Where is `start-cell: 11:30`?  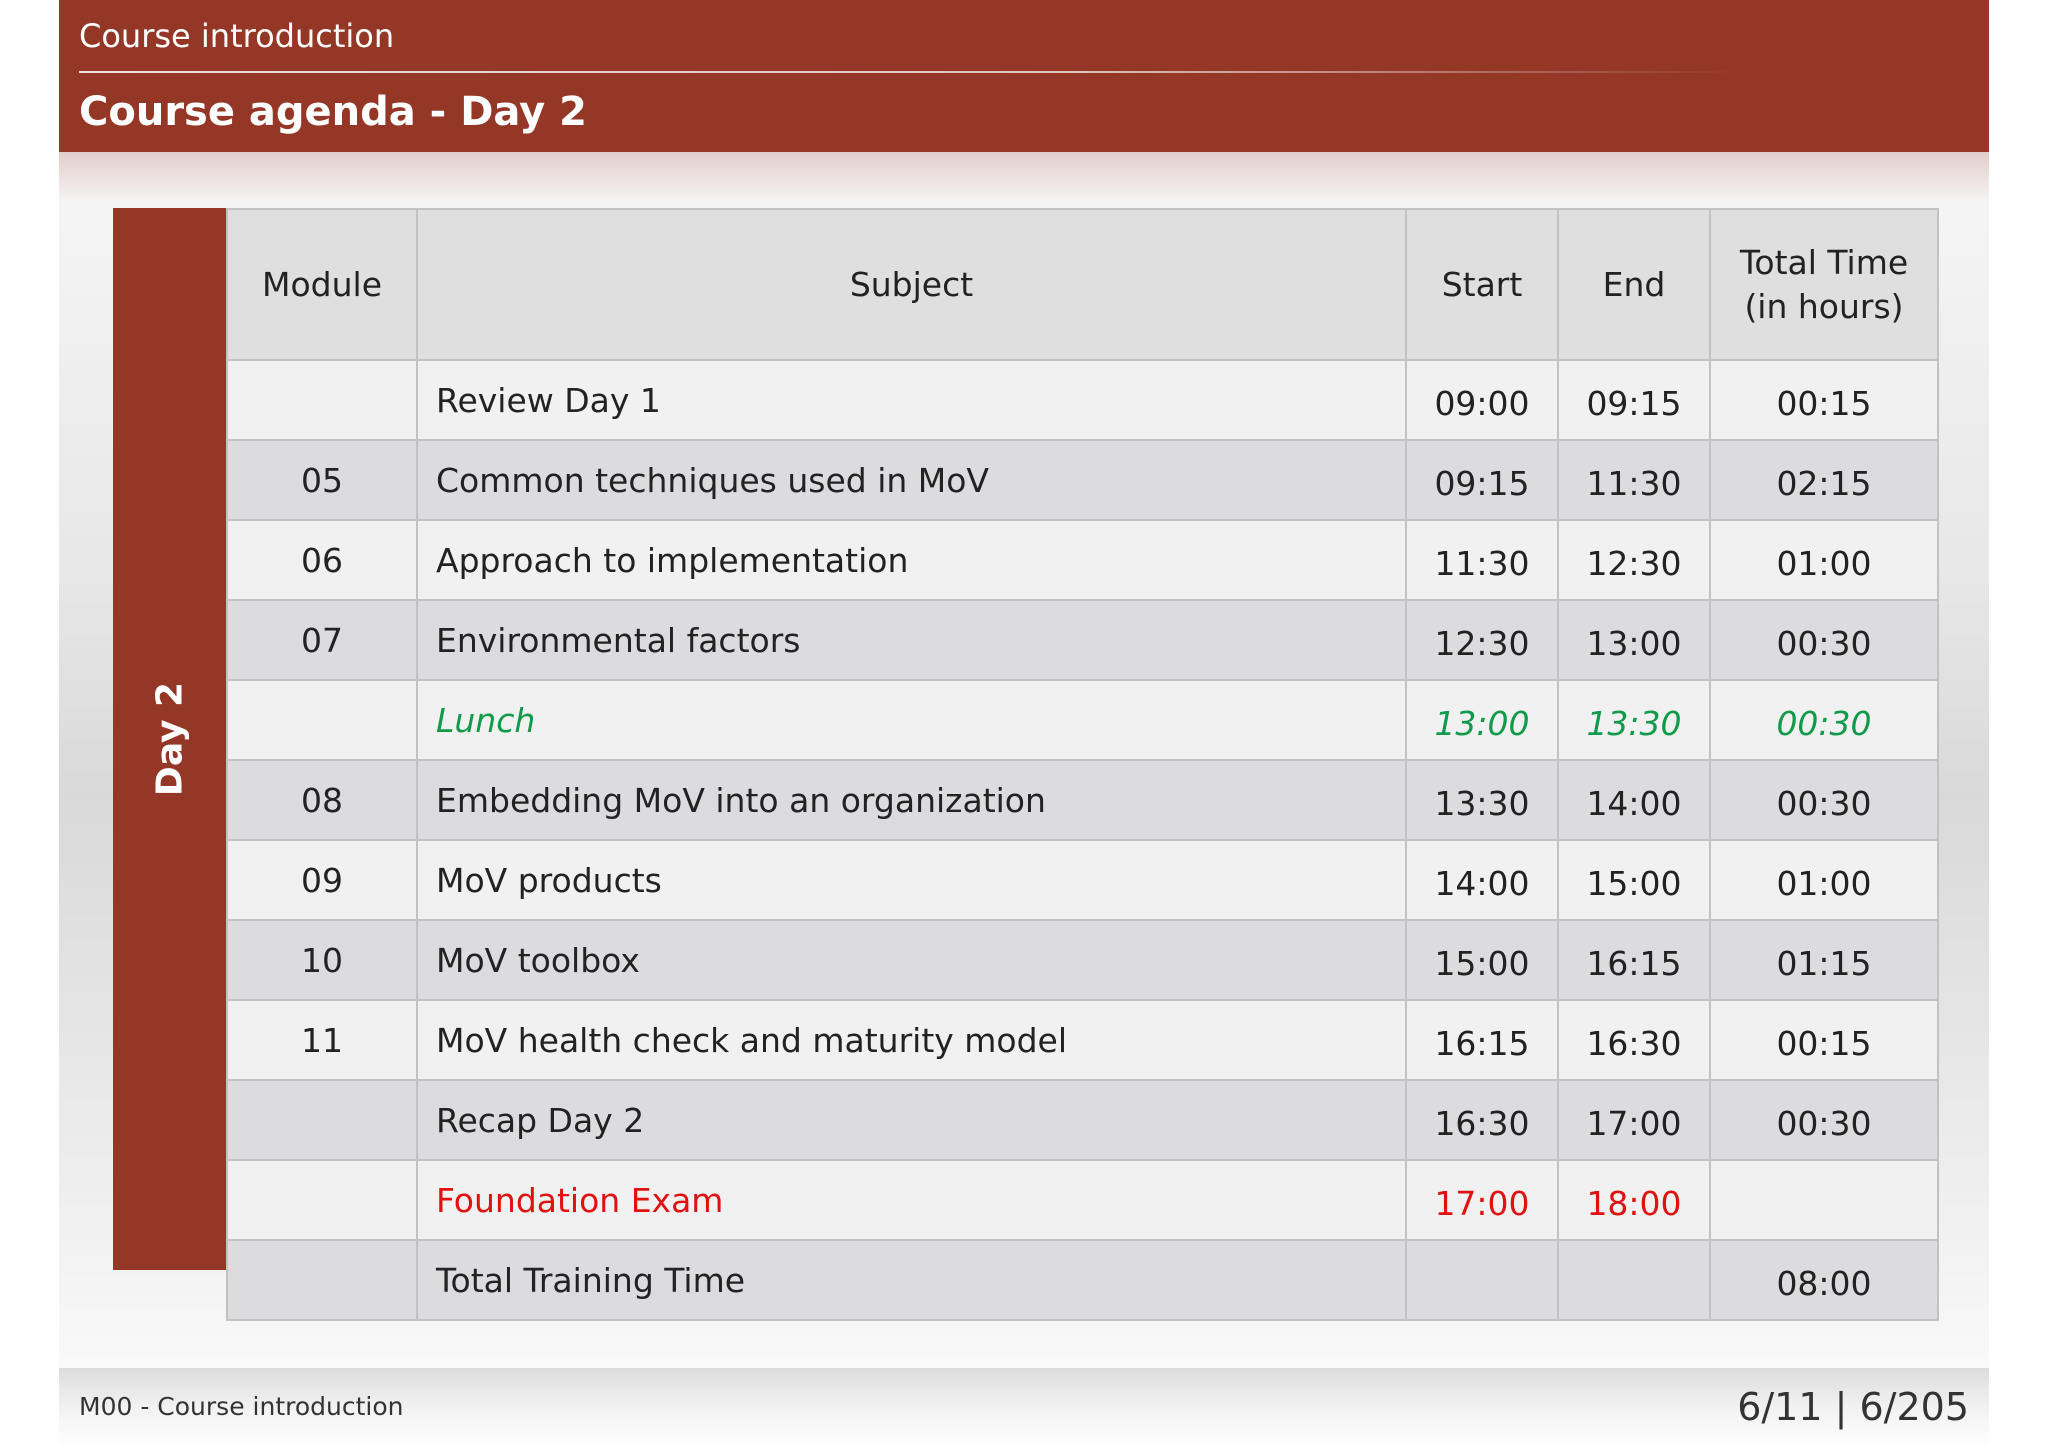
start-cell: 11:30 is located at coordinates (1482, 560).